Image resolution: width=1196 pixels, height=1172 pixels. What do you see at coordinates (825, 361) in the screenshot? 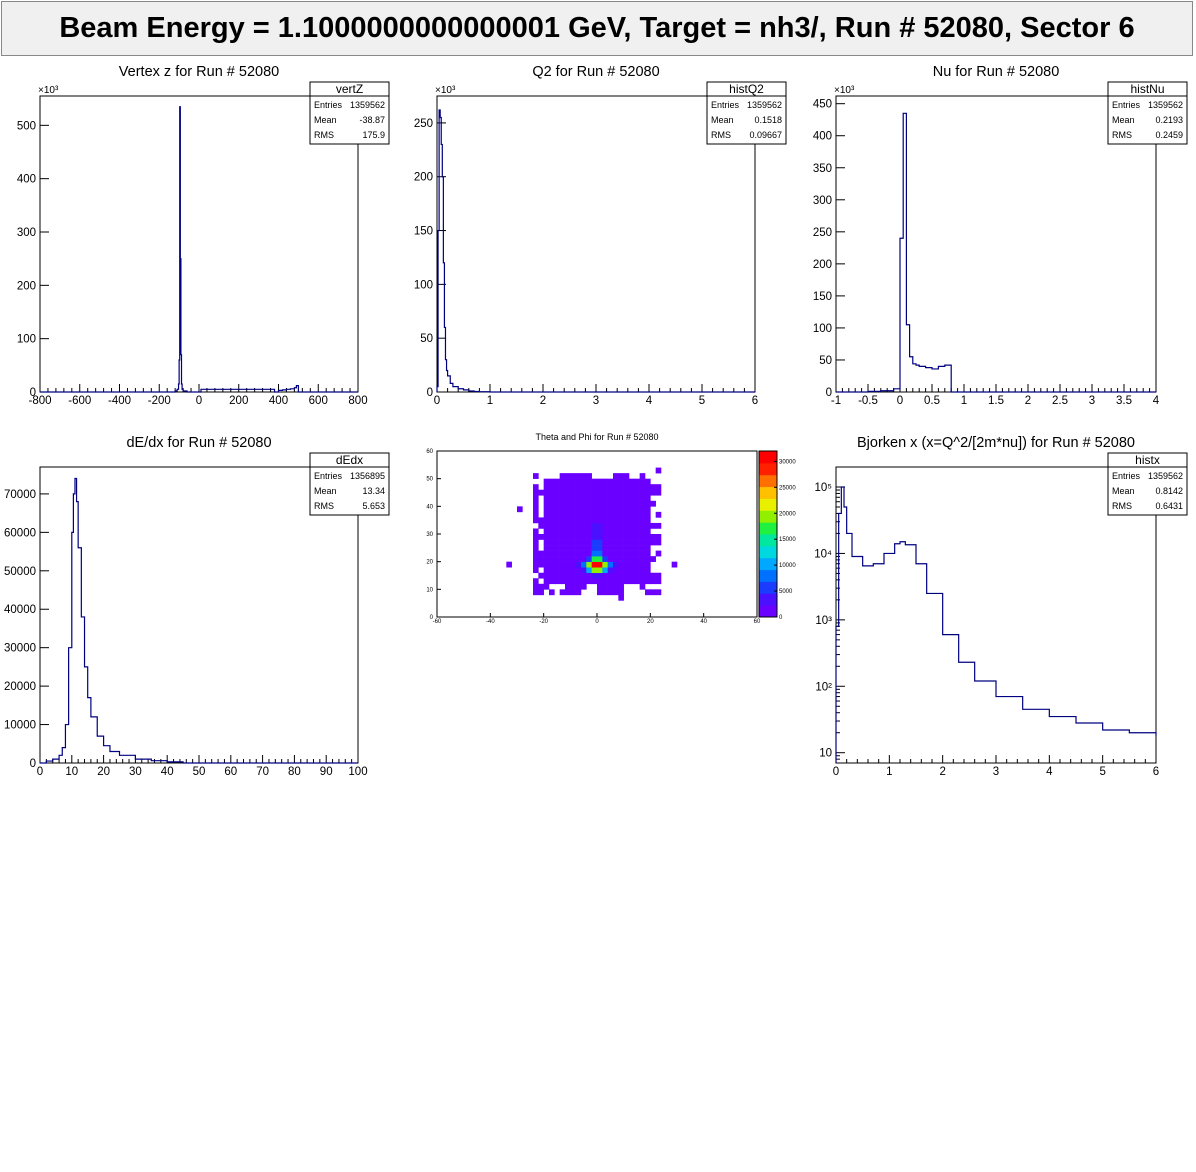
I see `y-tick-label: 50` at bounding box center [825, 361].